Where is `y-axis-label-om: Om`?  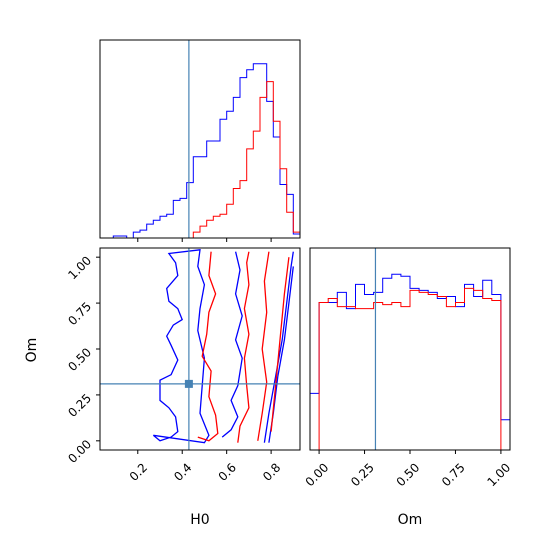
y-axis-label-om: Om is located at coordinates (32, 350).